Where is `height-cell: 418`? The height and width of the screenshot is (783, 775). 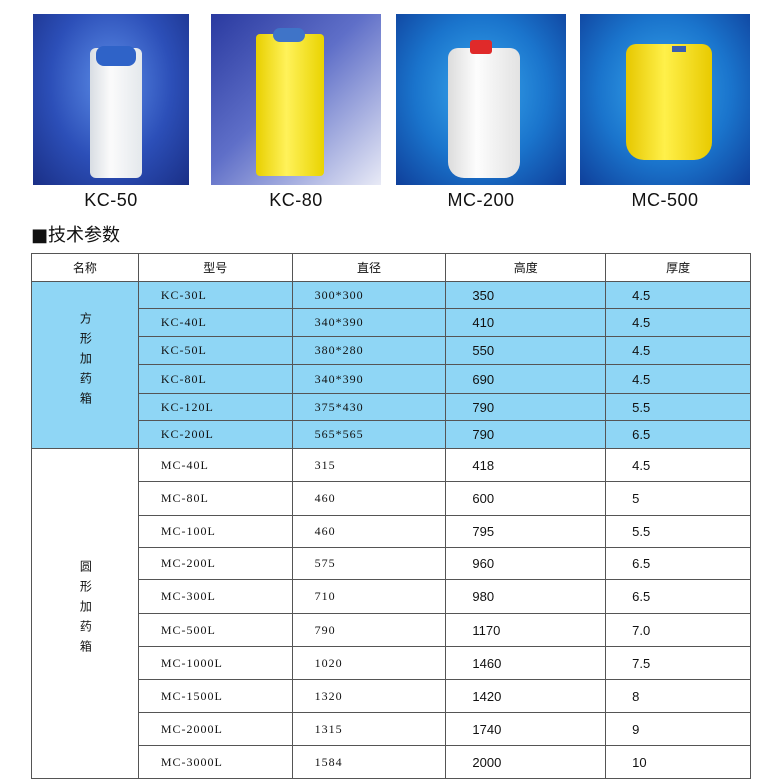 height-cell: 418 is located at coordinates (526, 465).